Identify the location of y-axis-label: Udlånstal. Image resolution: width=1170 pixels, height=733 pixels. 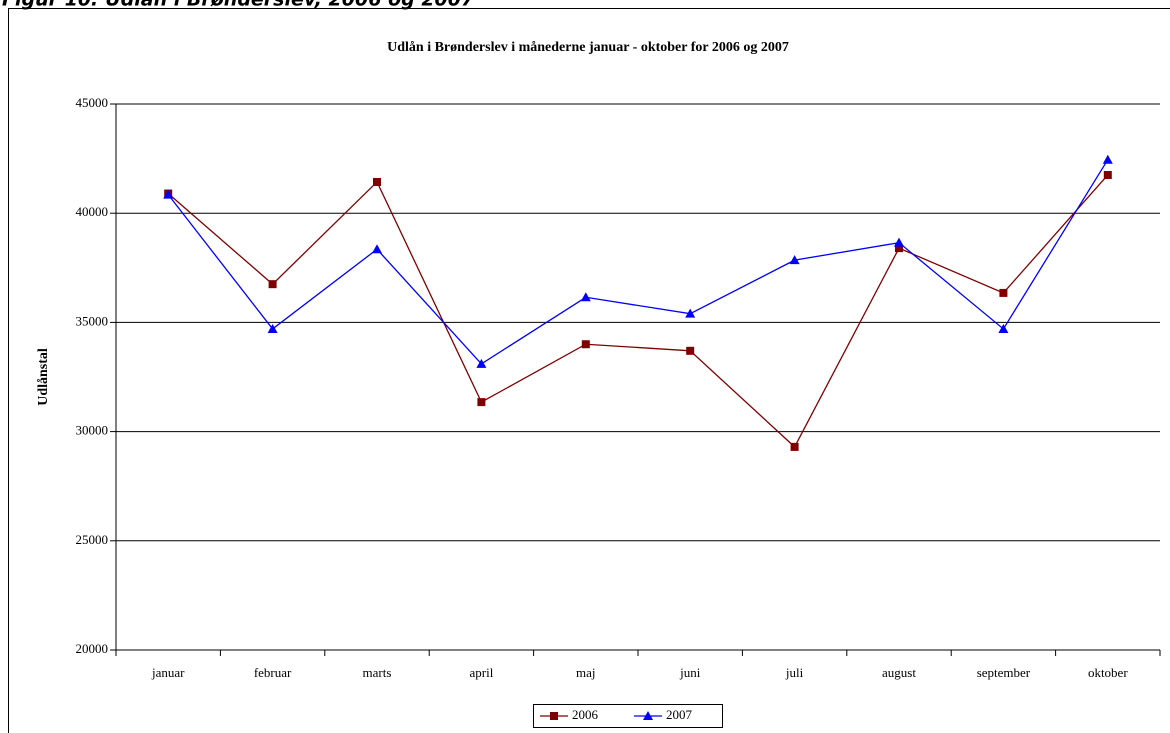
(43, 377).